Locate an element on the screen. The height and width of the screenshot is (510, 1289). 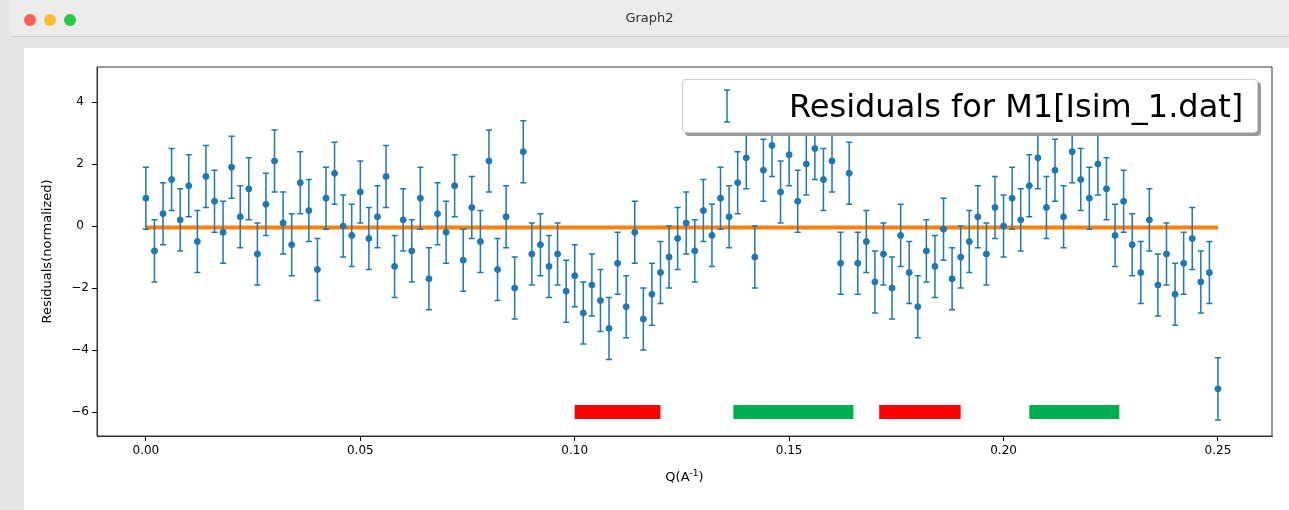
x-tick-label: 0.05 is located at coordinates (360, 450).